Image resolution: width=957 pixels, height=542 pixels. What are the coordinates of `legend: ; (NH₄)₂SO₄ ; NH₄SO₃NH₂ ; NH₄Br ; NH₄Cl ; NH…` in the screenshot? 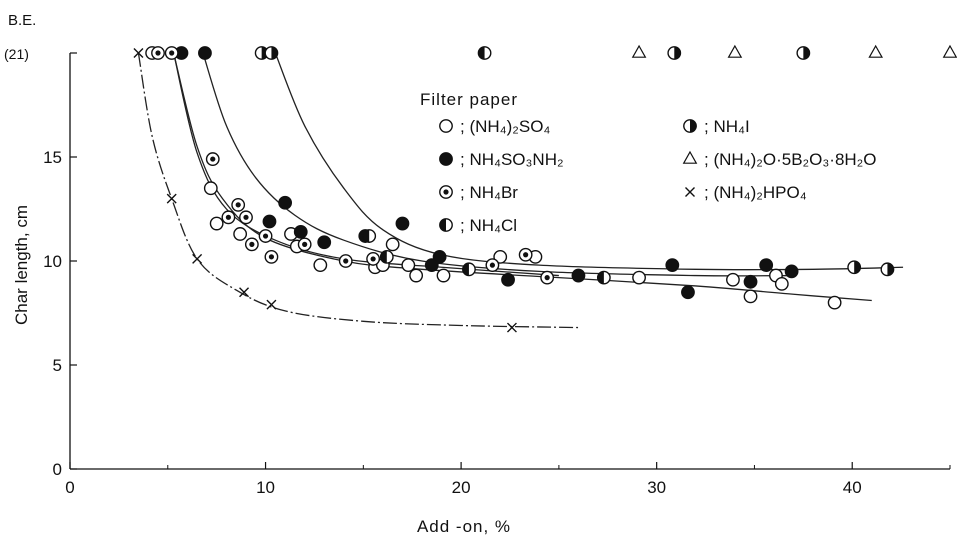 It's located at (658, 176).